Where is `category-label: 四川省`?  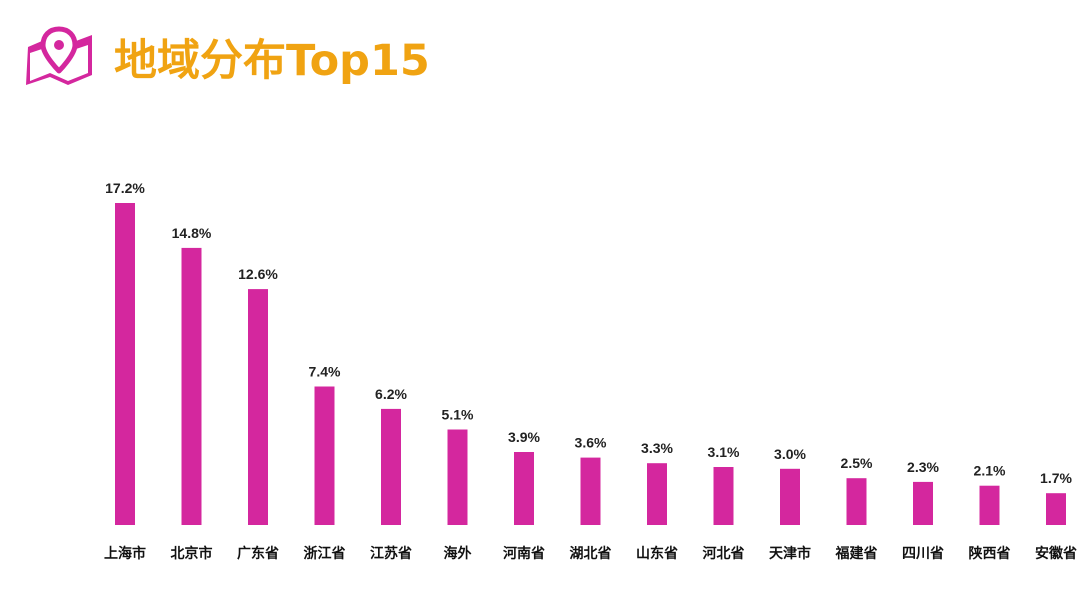
category-label: 四川省 is located at coordinates (923, 553).